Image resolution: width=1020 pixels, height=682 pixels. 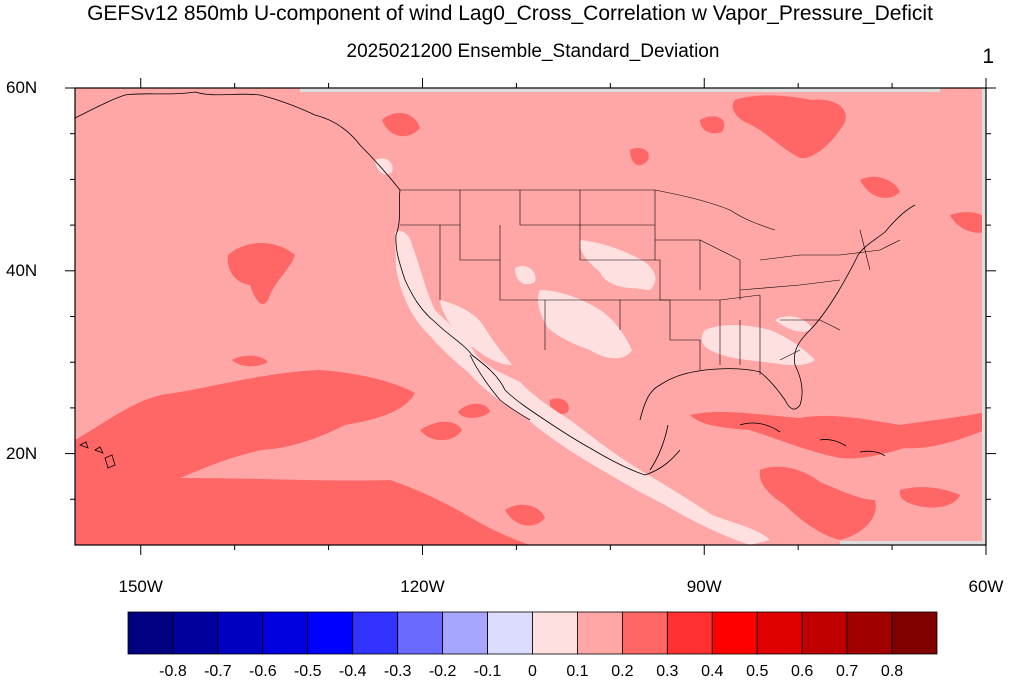 I want to click on lon-label: 150W, so click(x=140, y=586).